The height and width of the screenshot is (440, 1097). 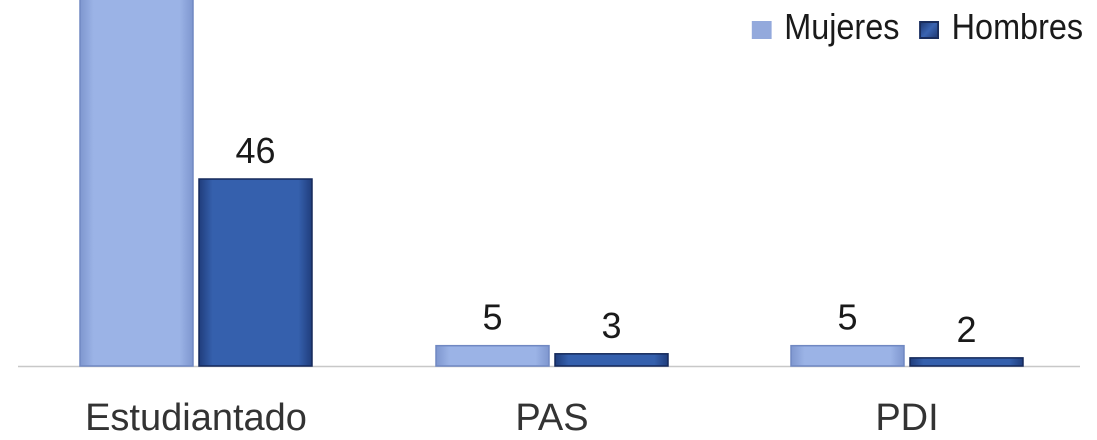 What do you see at coordinates (492, 355) in the screenshot?
I see `bar-mujeres-pas` at bounding box center [492, 355].